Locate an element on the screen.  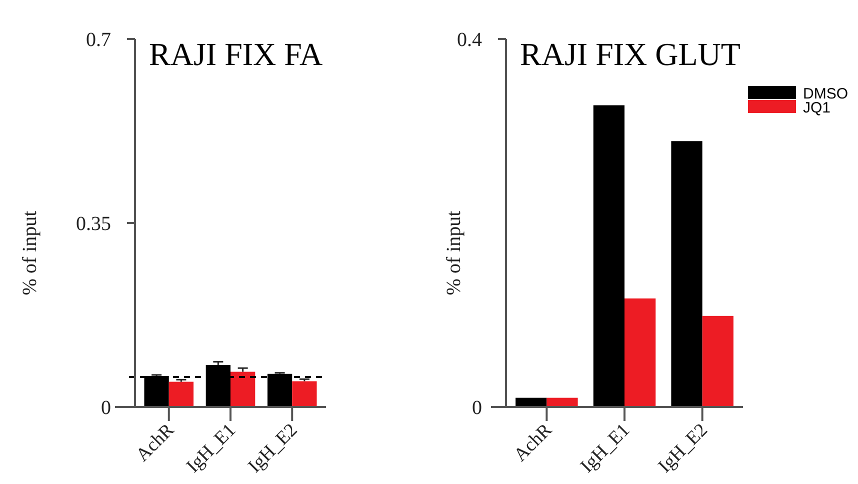
y-tick-label: 0.4 is located at coordinates (469, 40).